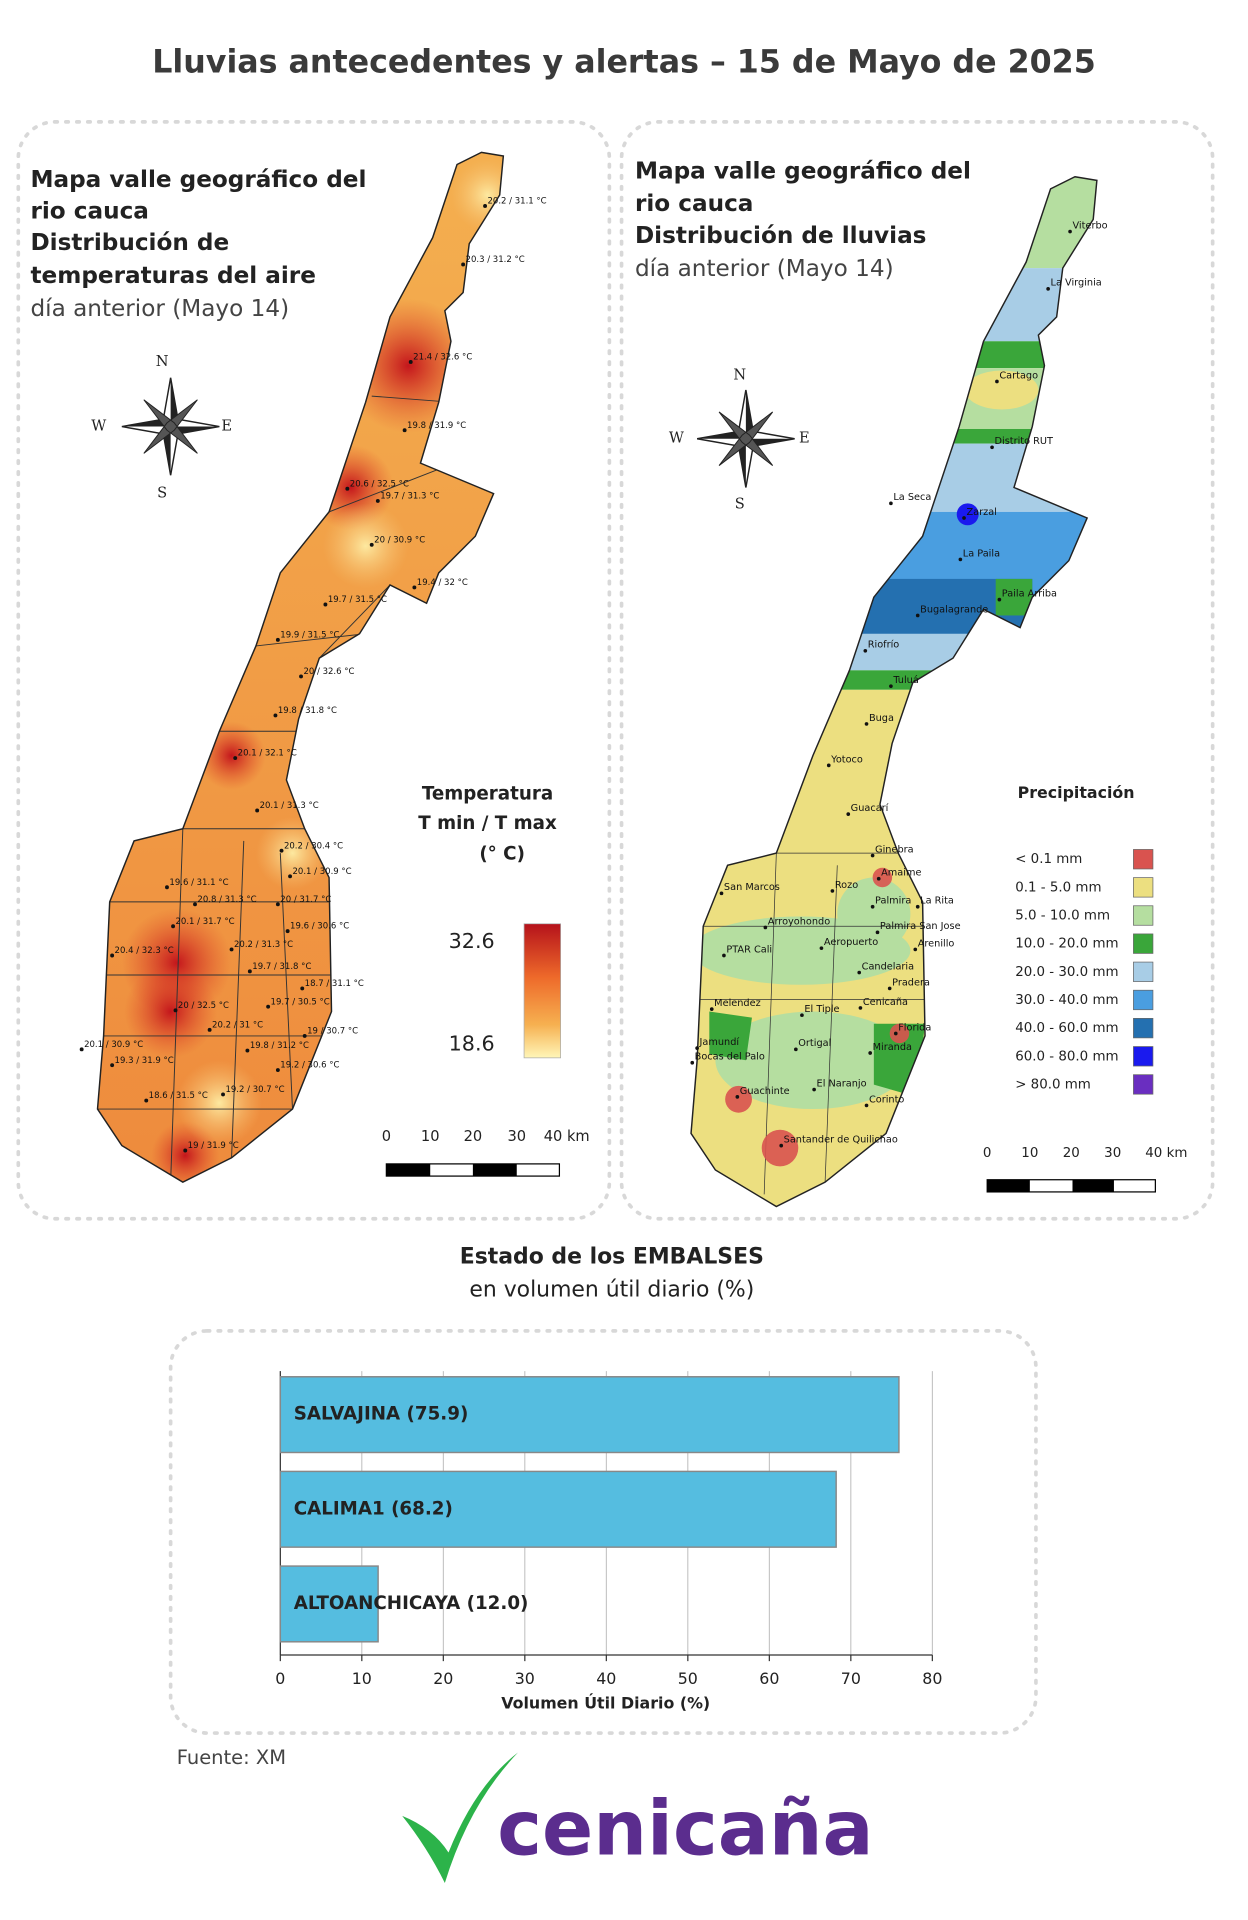  I want to click on legend-label: 30.0 - 40.0 mm, so click(1066, 1000).